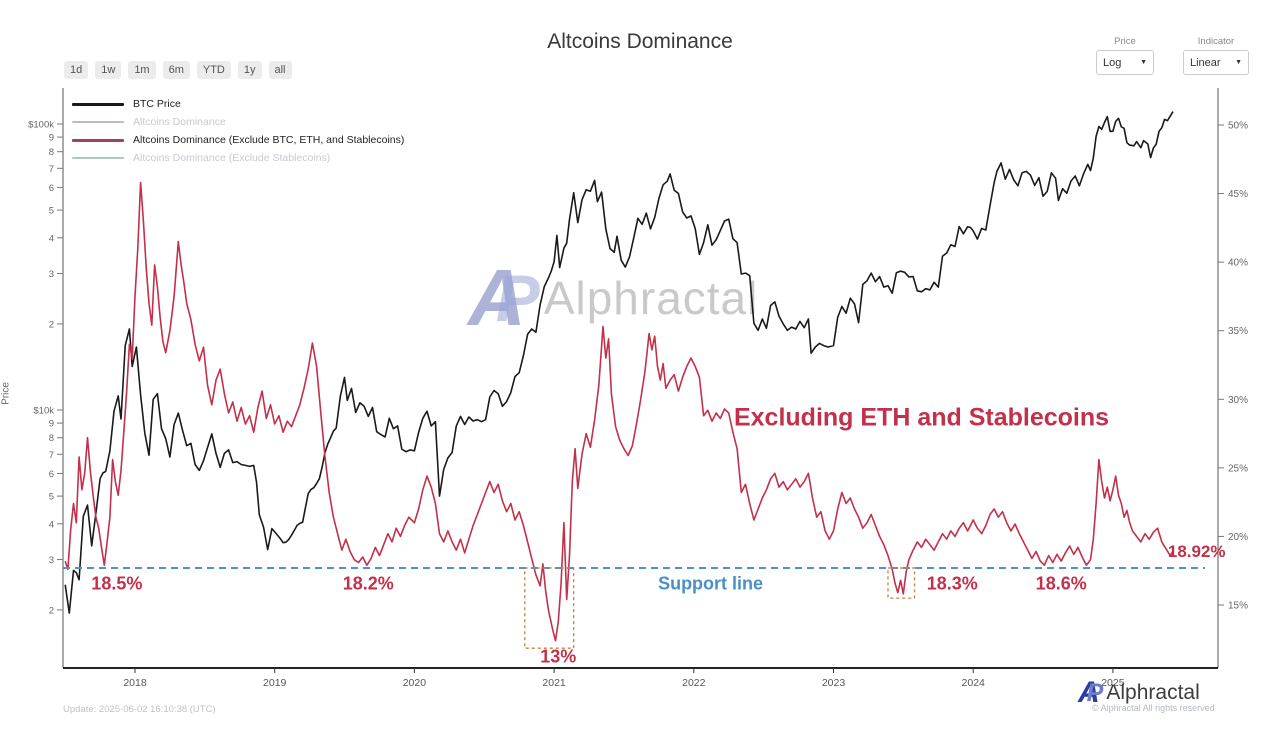 The width and height of the screenshot is (1280, 735). Describe the element at coordinates (76, 70) in the screenshot. I see `range-button-1d: 1d` at that location.